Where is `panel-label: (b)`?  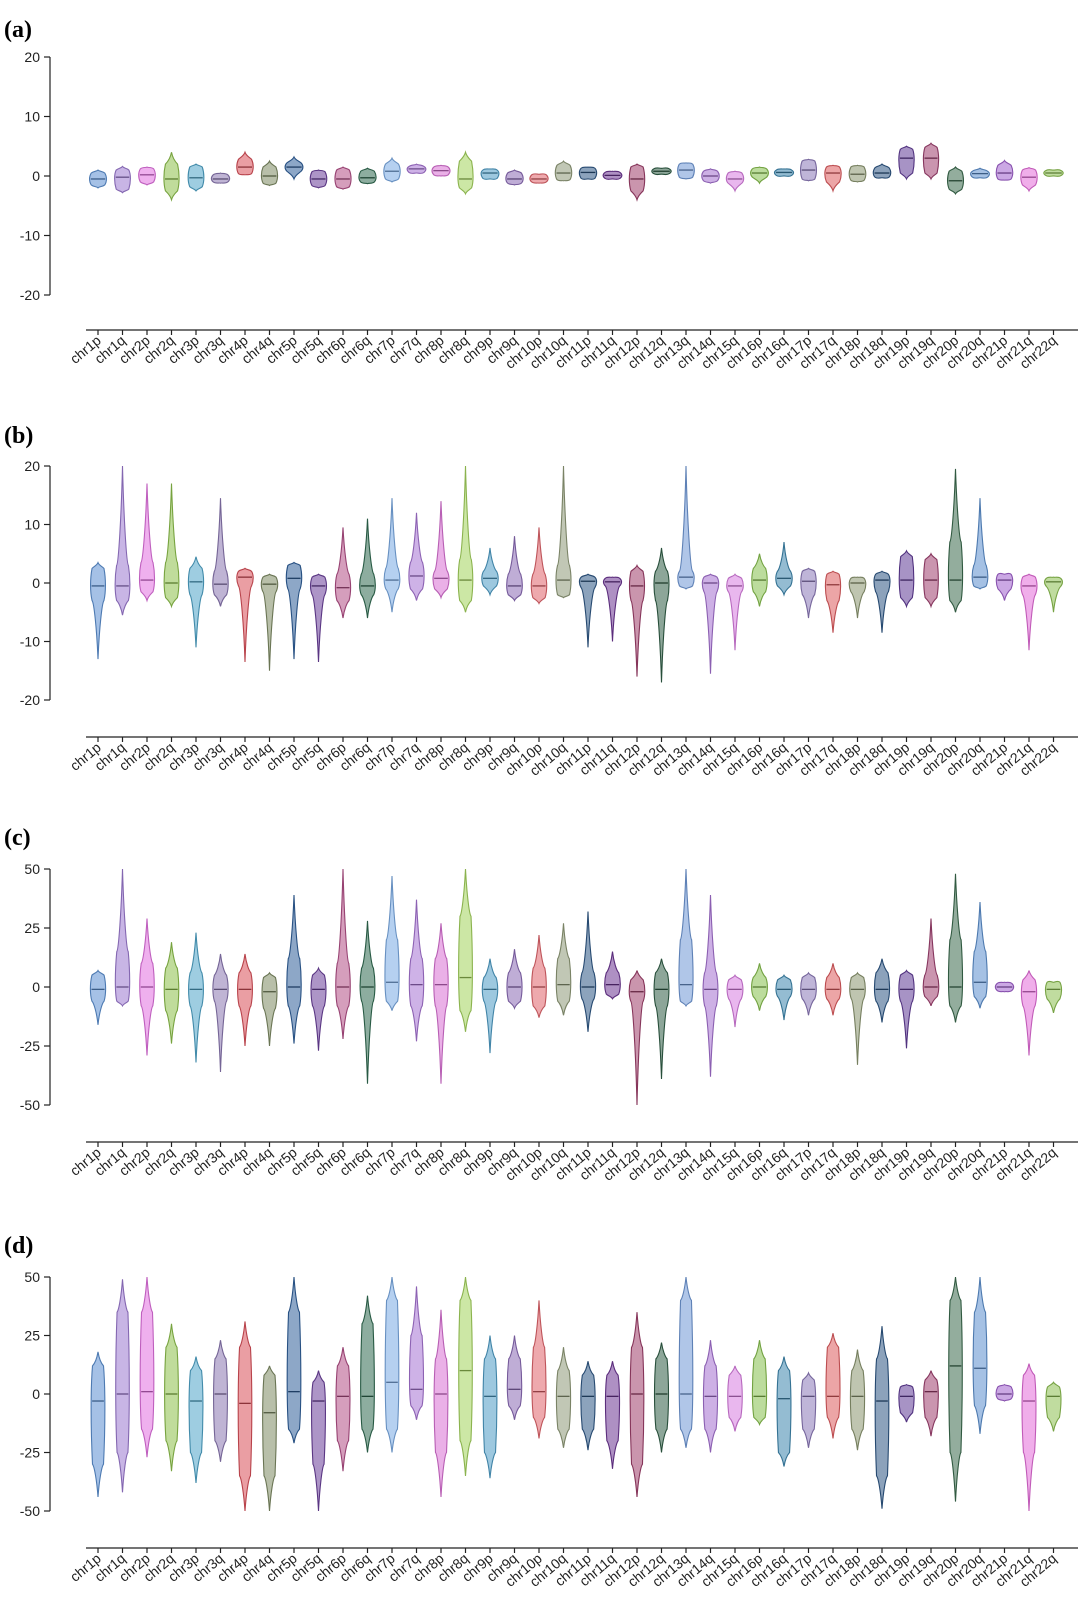
panel-label: (b) is located at coordinates (18, 436).